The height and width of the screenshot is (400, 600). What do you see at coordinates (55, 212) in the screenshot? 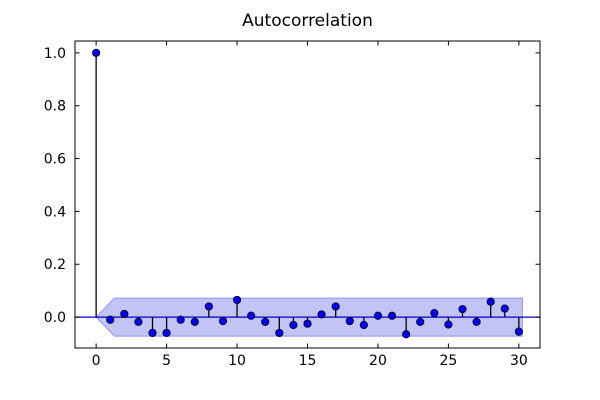
I see `y-tick-label-0.4: 0.4` at bounding box center [55, 212].